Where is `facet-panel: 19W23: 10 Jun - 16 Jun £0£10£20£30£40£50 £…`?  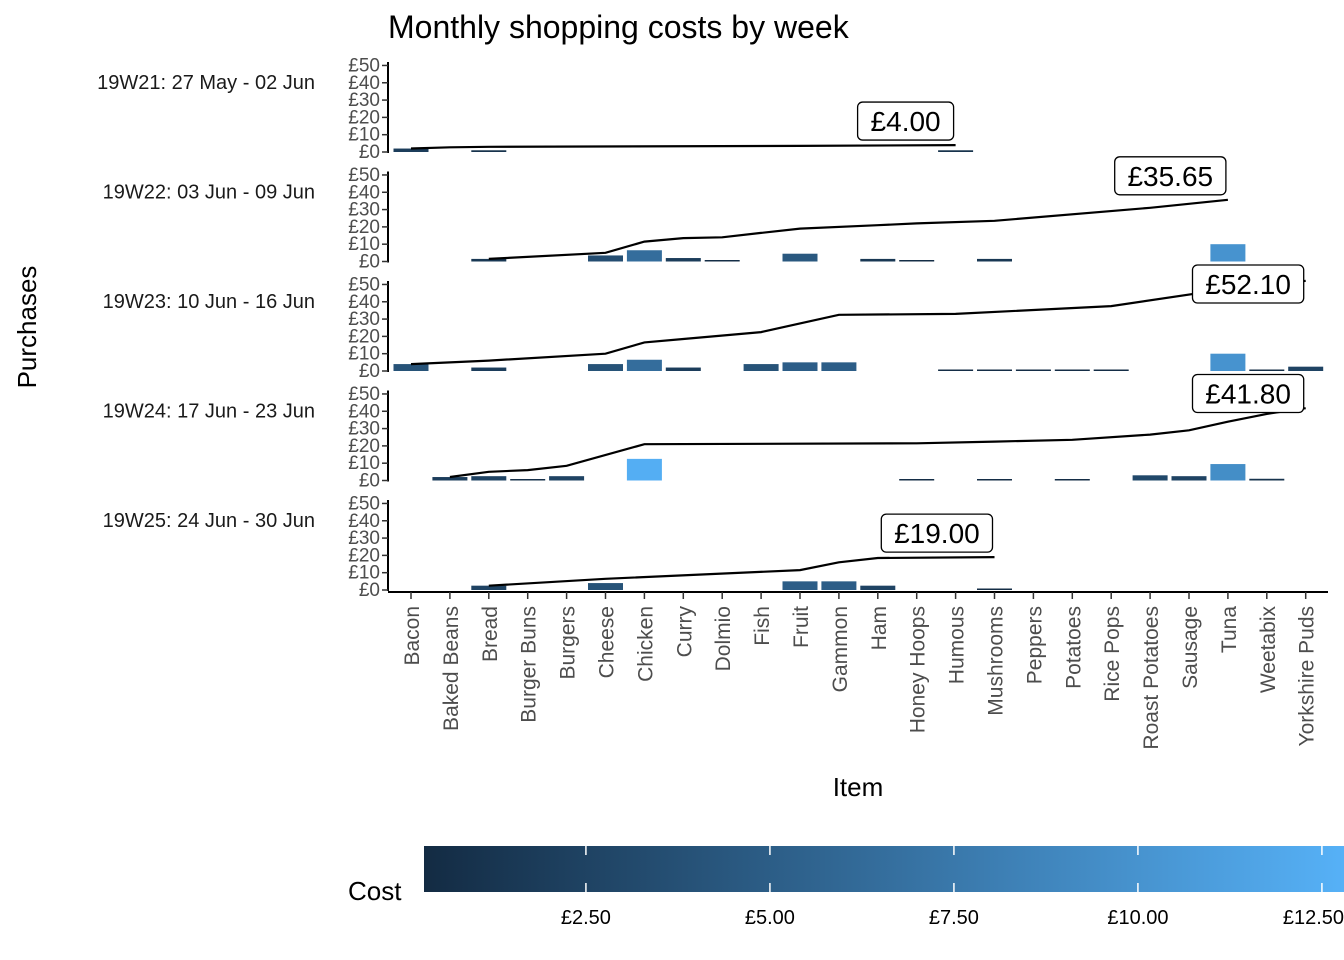 facet-panel: 19W23: 10 Jun - 16 Jun £0£10£20£30£40£50 £… is located at coordinates (713, 323).